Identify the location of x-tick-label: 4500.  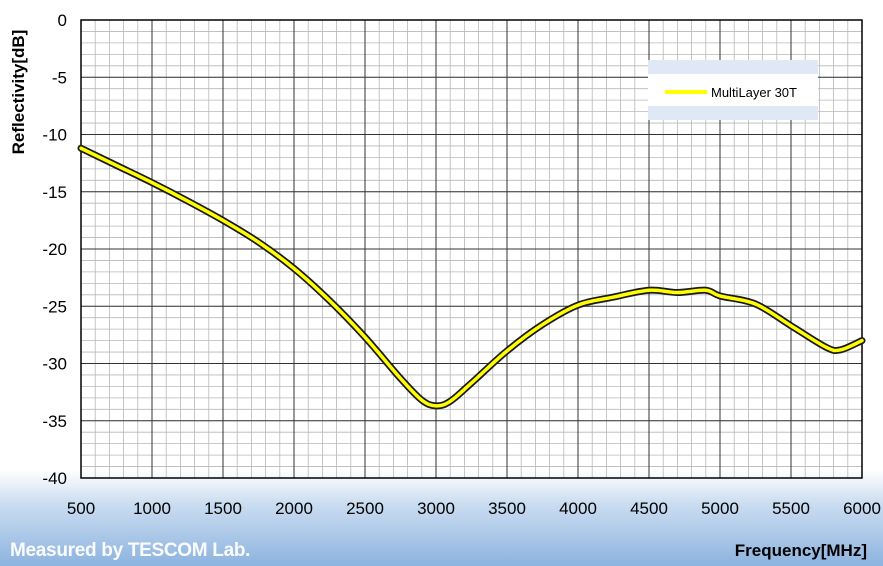
(649, 508).